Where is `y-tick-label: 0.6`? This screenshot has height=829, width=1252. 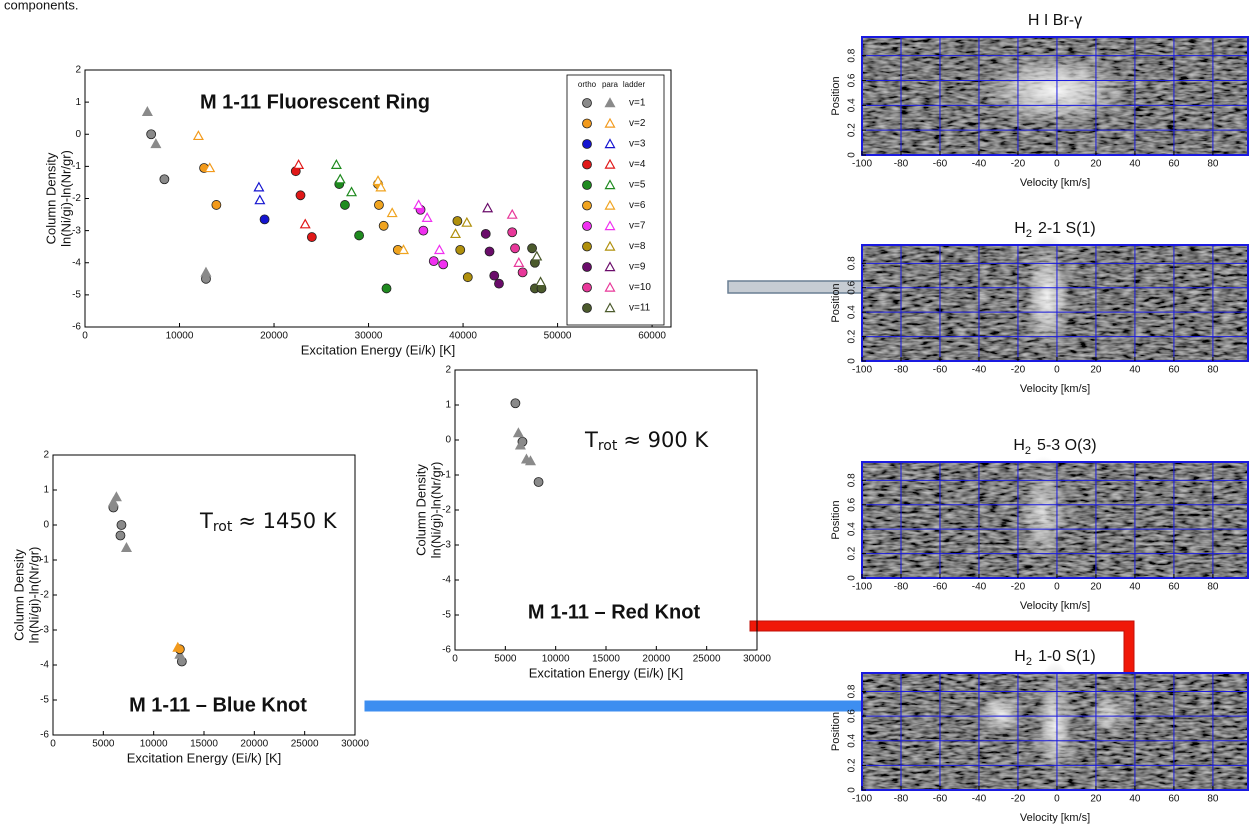
y-tick-label: 0.6 is located at coordinates (852, 287).